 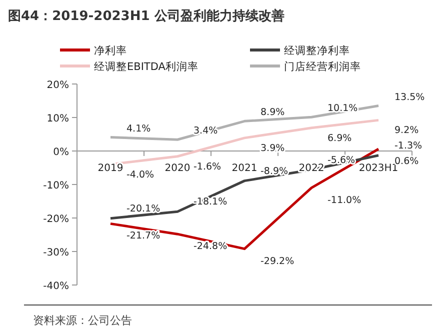 I want to click on data-label: -11.0%, so click(x=345, y=200).